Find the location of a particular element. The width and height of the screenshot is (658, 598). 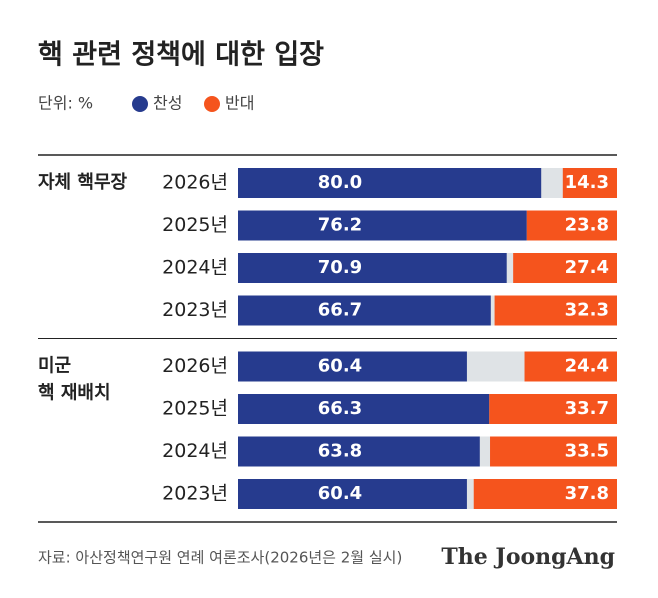

group-label: 자체 핵무장 is located at coordinates (83, 182).